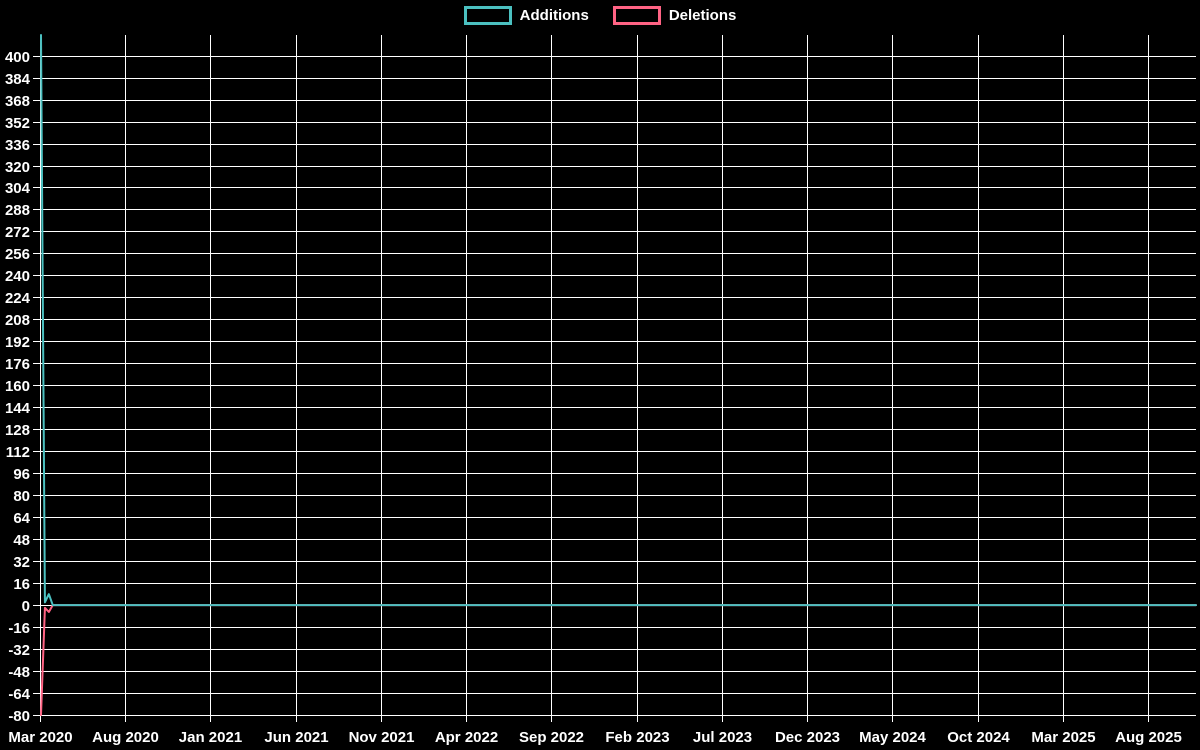 This screenshot has width=1200, height=750. Describe the element at coordinates (19, 672) in the screenshot. I see `y-tick-label: -48` at that location.